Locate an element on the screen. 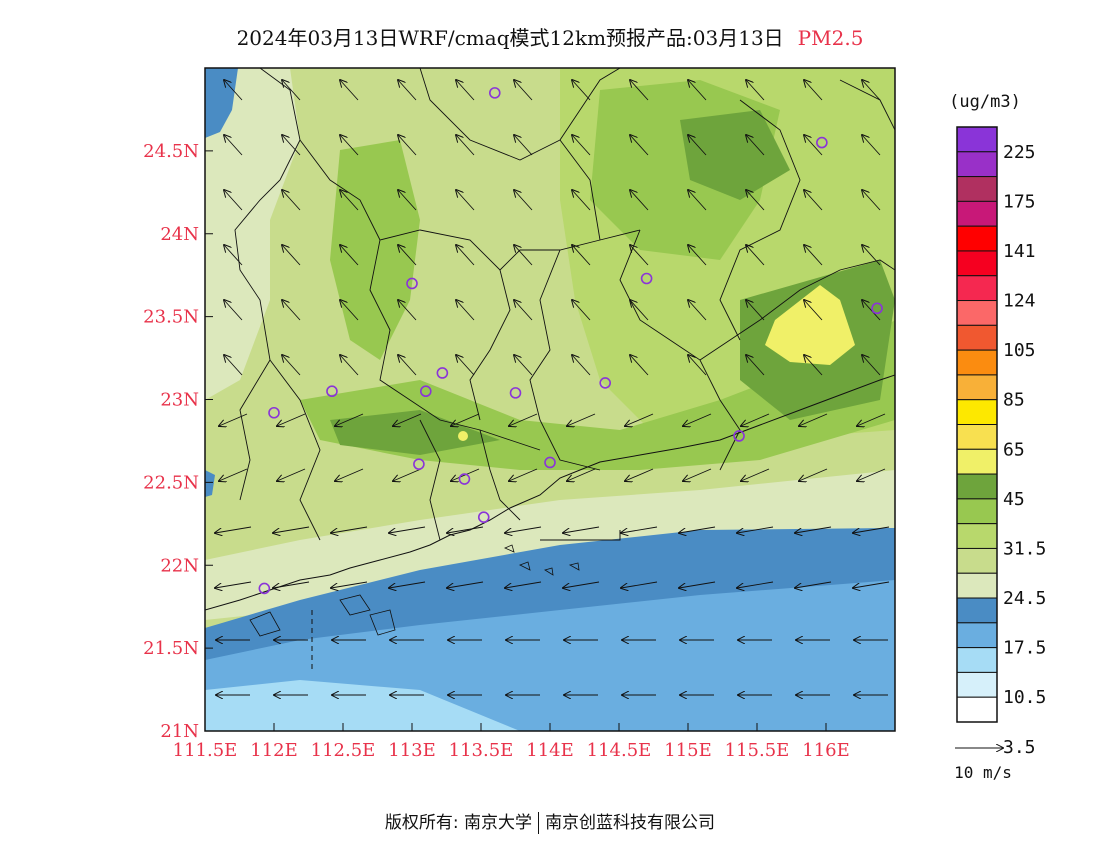  lon-label: 113E is located at coordinates (412, 750).